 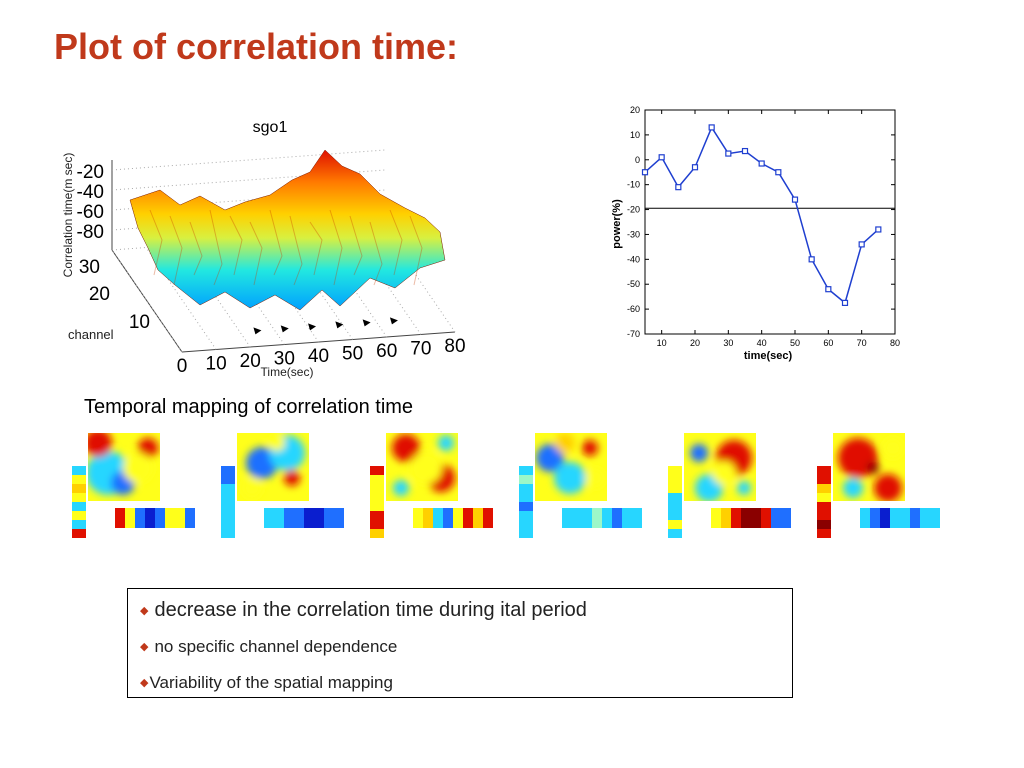 What do you see at coordinates (633, 309) in the screenshot?
I see `y-tick-label: -60` at bounding box center [633, 309].